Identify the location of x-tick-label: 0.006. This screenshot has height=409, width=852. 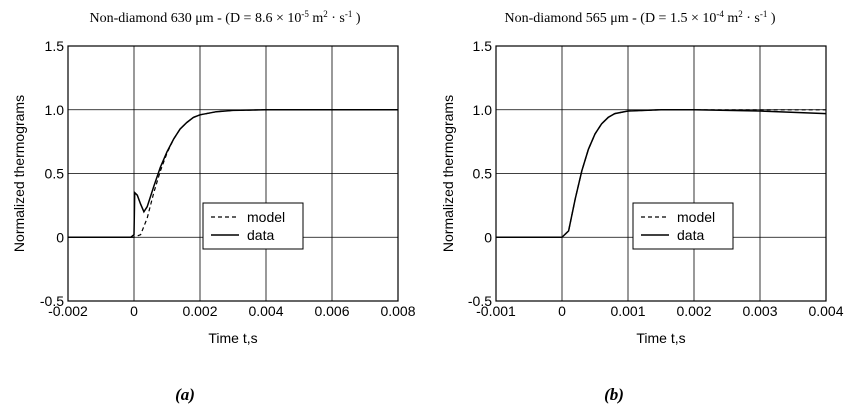
(331, 311).